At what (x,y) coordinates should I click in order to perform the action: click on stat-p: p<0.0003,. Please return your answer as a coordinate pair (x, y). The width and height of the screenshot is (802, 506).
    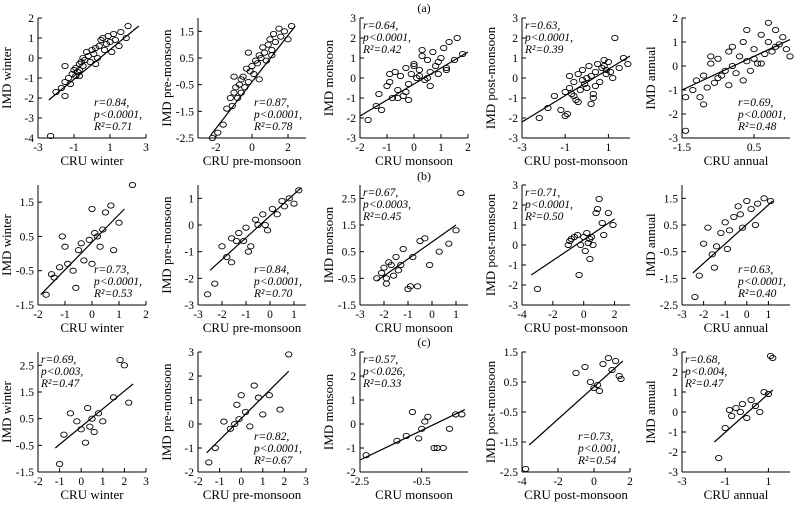
    Looking at the image, I should click on (386, 205).